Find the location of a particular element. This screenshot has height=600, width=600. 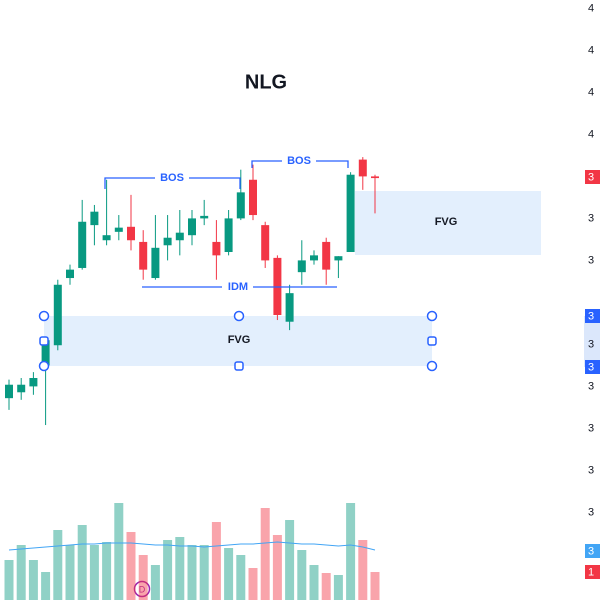

structure-lines is located at coordinates (226, 224).